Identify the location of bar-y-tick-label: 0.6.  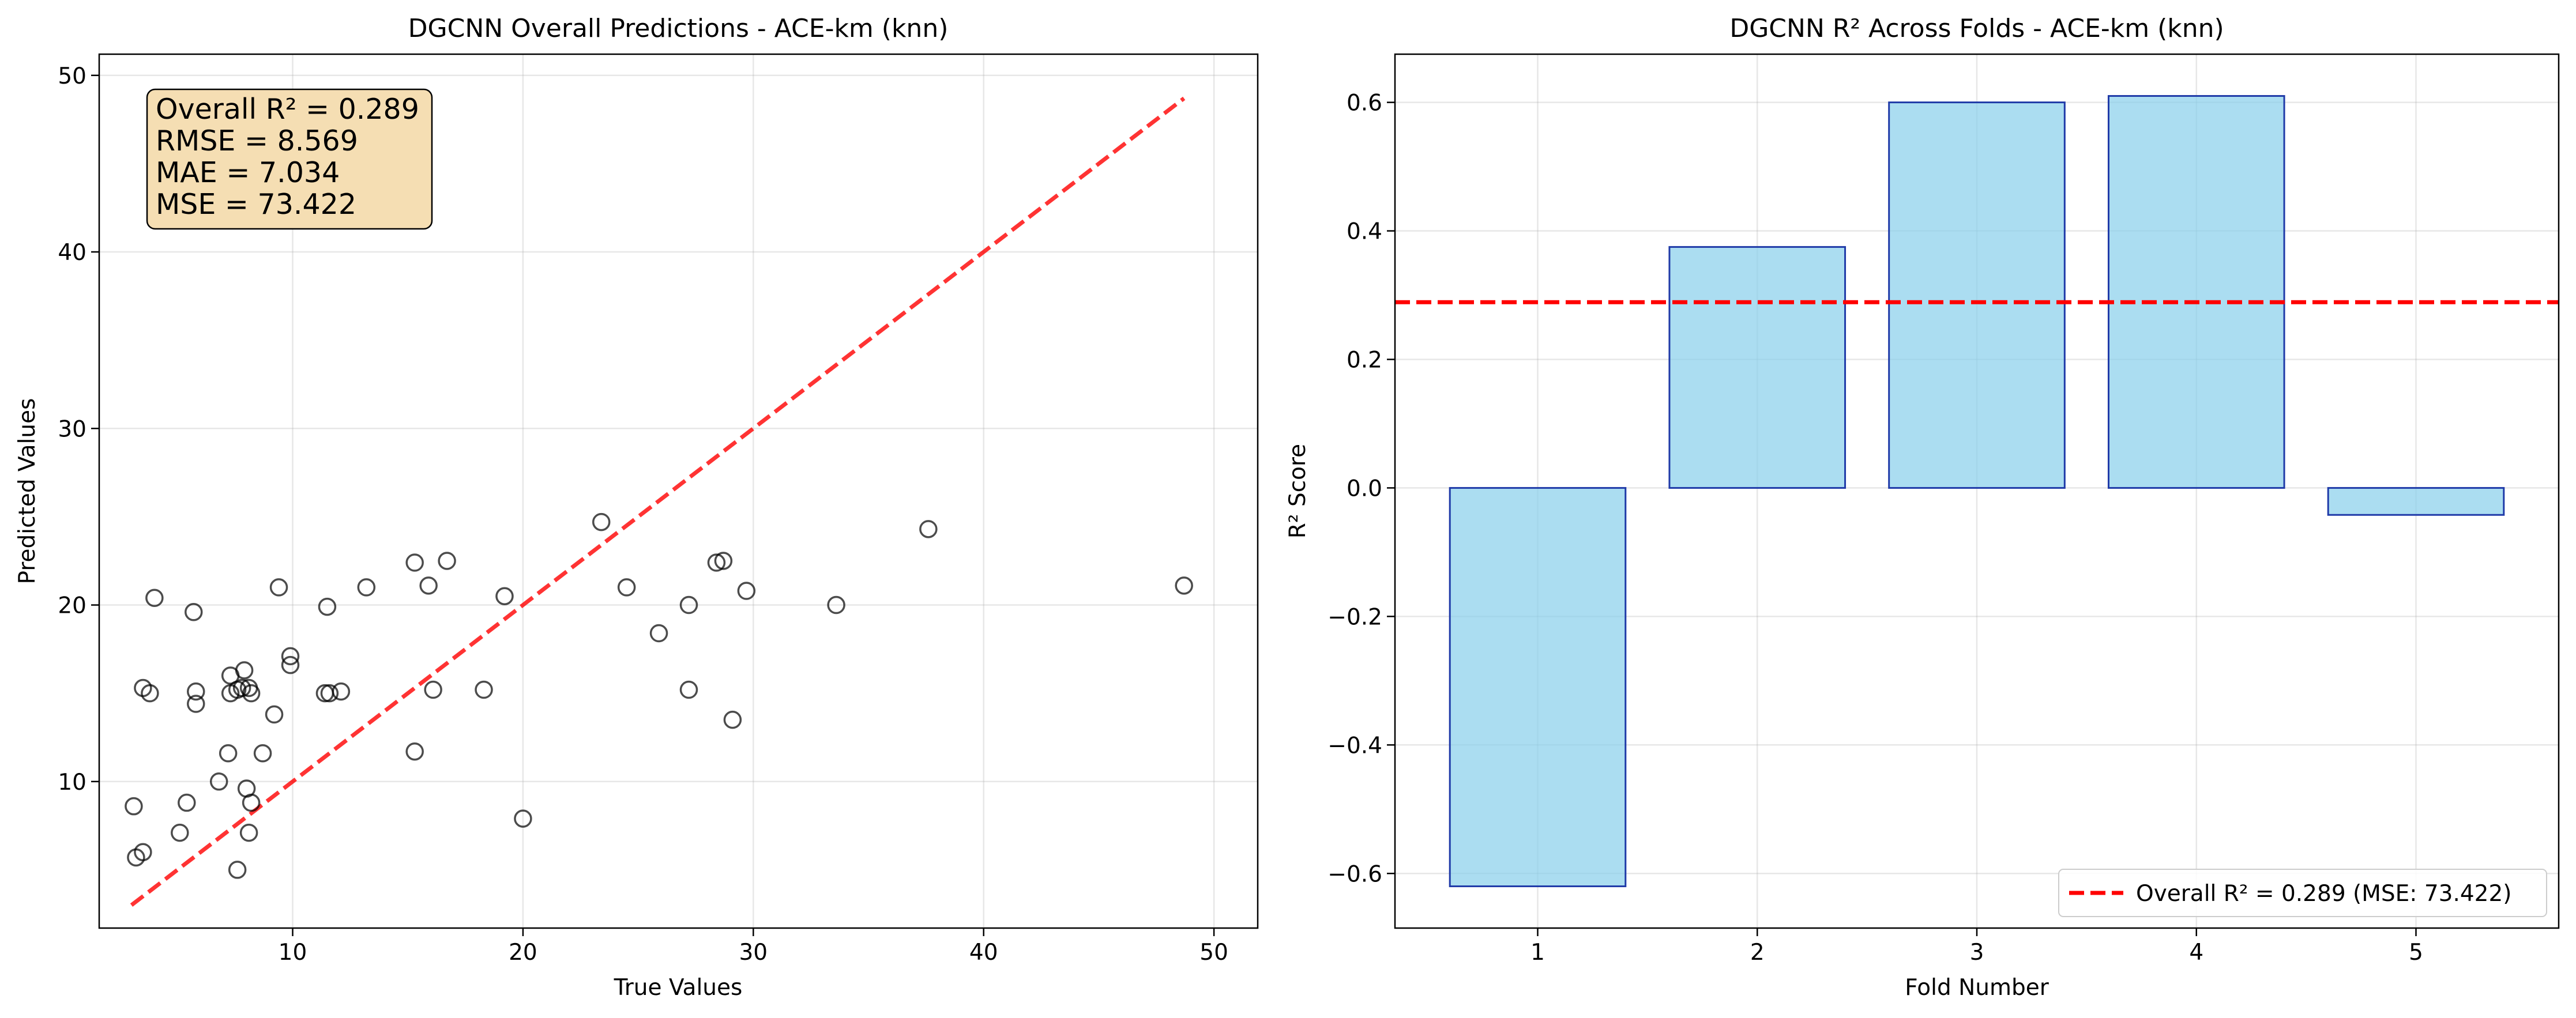
(1364, 103).